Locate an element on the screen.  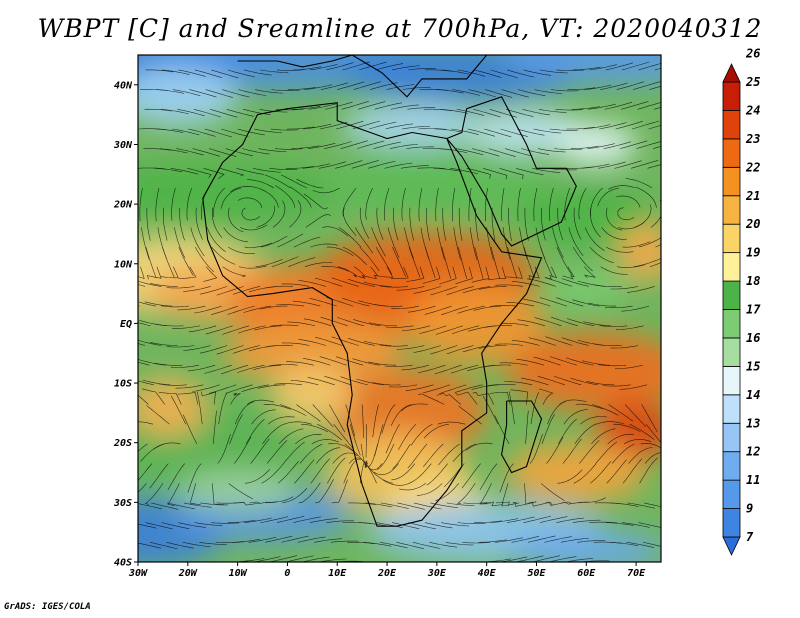
lon-tick-label: 0 is located at coordinates (287, 573).